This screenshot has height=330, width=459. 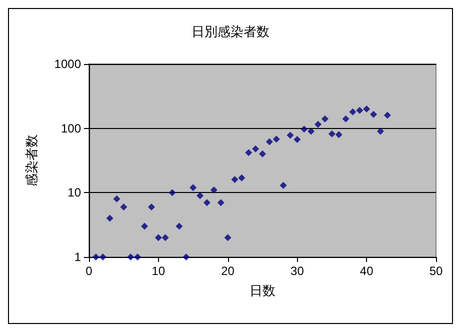 What do you see at coordinates (75, 193) in the screenshot?
I see `y-tick-label: 10` at bounding box center [75, 193].